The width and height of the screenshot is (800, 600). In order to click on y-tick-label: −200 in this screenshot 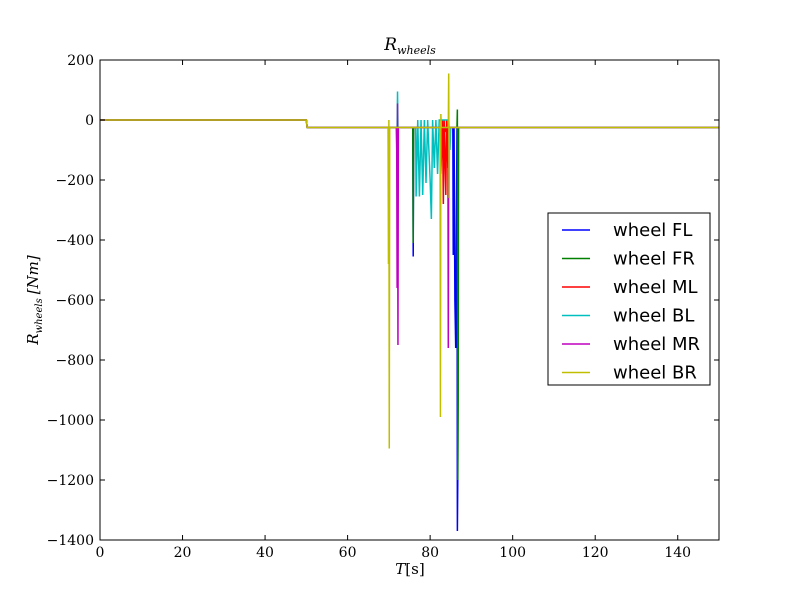, I will do `click(75, 181)`.